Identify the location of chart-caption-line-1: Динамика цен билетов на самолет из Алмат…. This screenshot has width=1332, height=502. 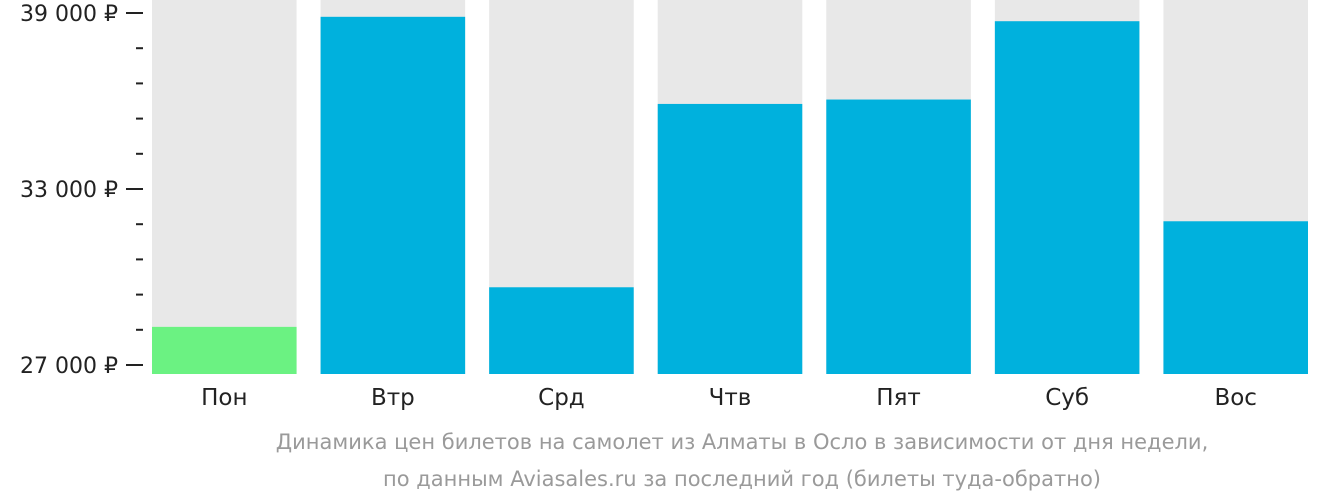
(742, 442).